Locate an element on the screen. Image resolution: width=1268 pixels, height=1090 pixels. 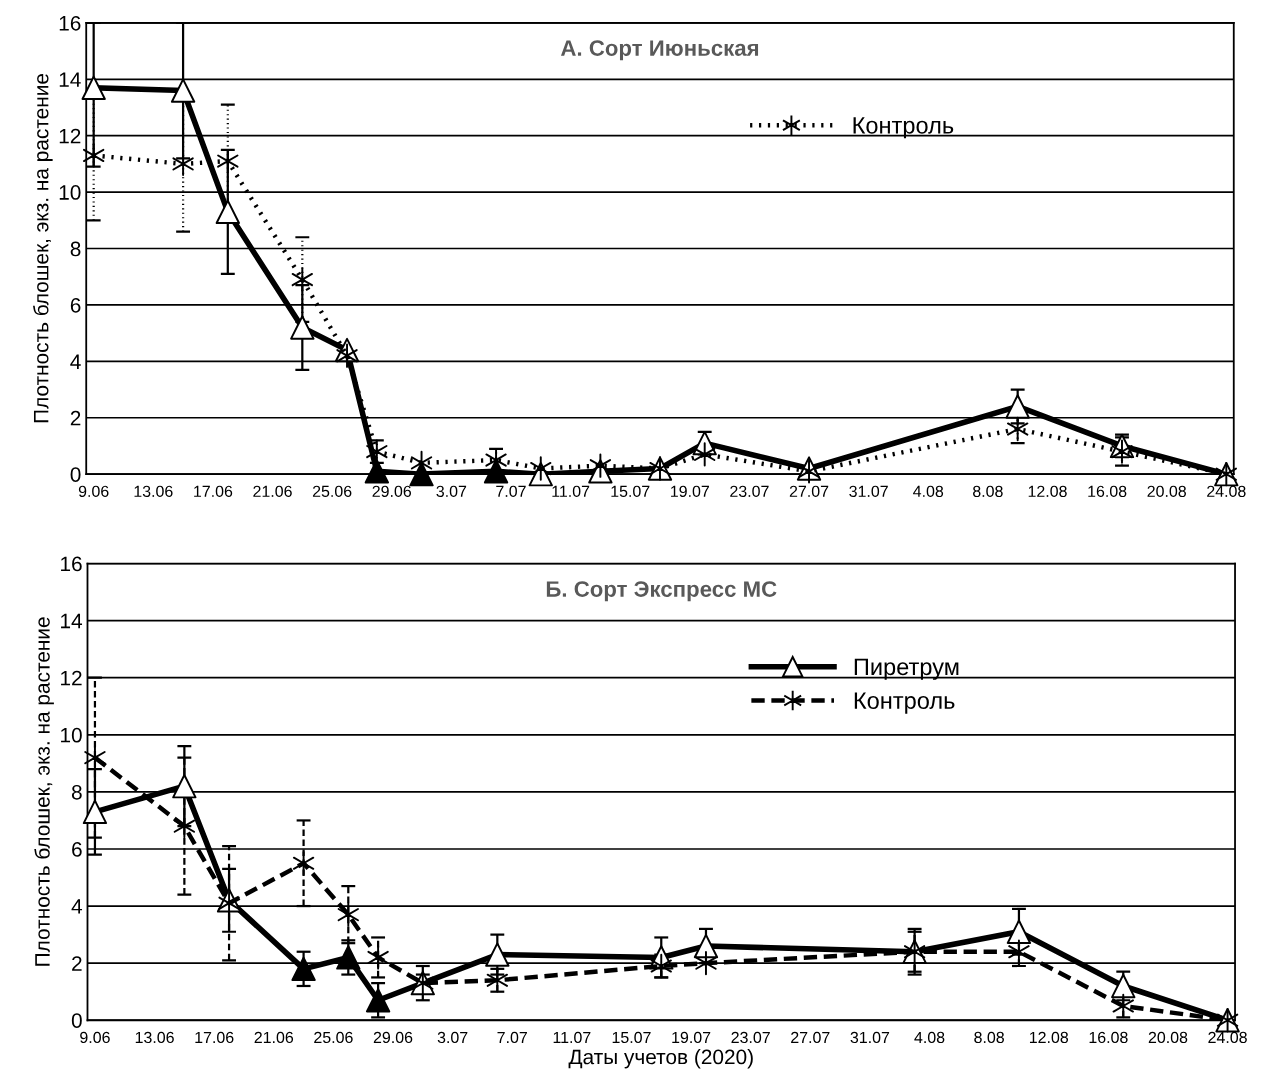
legend-label: Пиретрум is located at coordinates (906, 669).